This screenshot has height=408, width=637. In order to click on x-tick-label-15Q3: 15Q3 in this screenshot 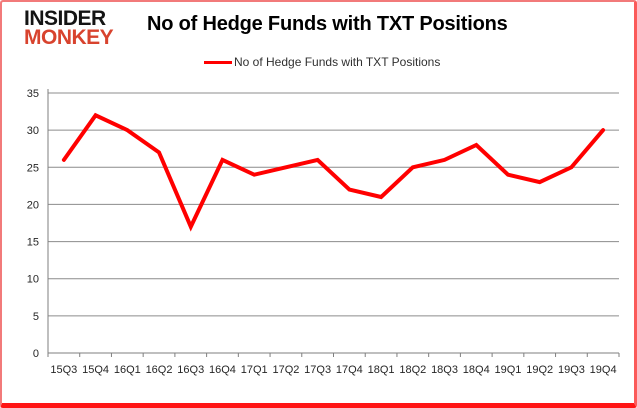, I will do `click(63, 370)`.